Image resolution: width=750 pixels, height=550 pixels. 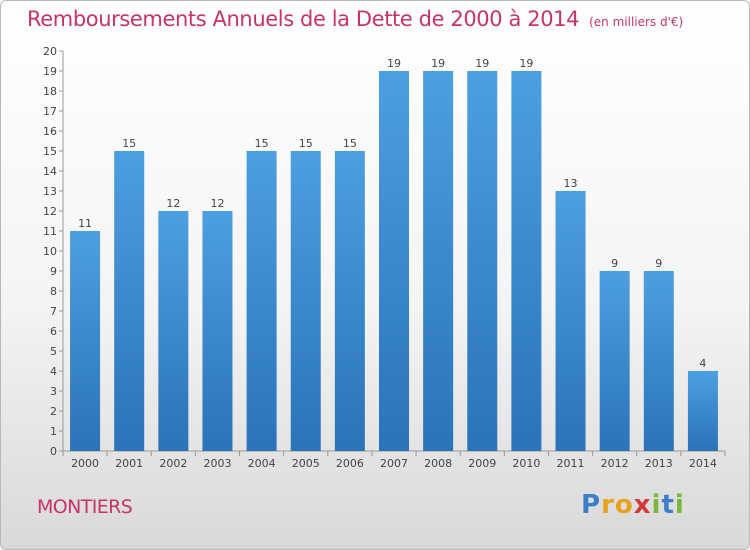 What do you see at coordinates (50, 131) in the screenshot?
I see `y-tick-label: 16` at bounding box center [50, 131].